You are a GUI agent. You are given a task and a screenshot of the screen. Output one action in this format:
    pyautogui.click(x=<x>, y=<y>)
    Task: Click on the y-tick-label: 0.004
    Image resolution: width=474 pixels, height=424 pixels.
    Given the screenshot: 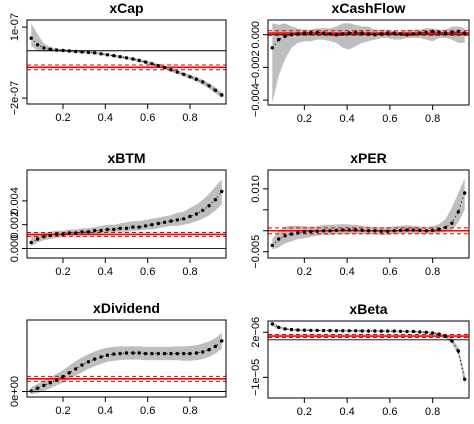 What is the action you would take?
    pyautogui.click(x=15, y=201)
    